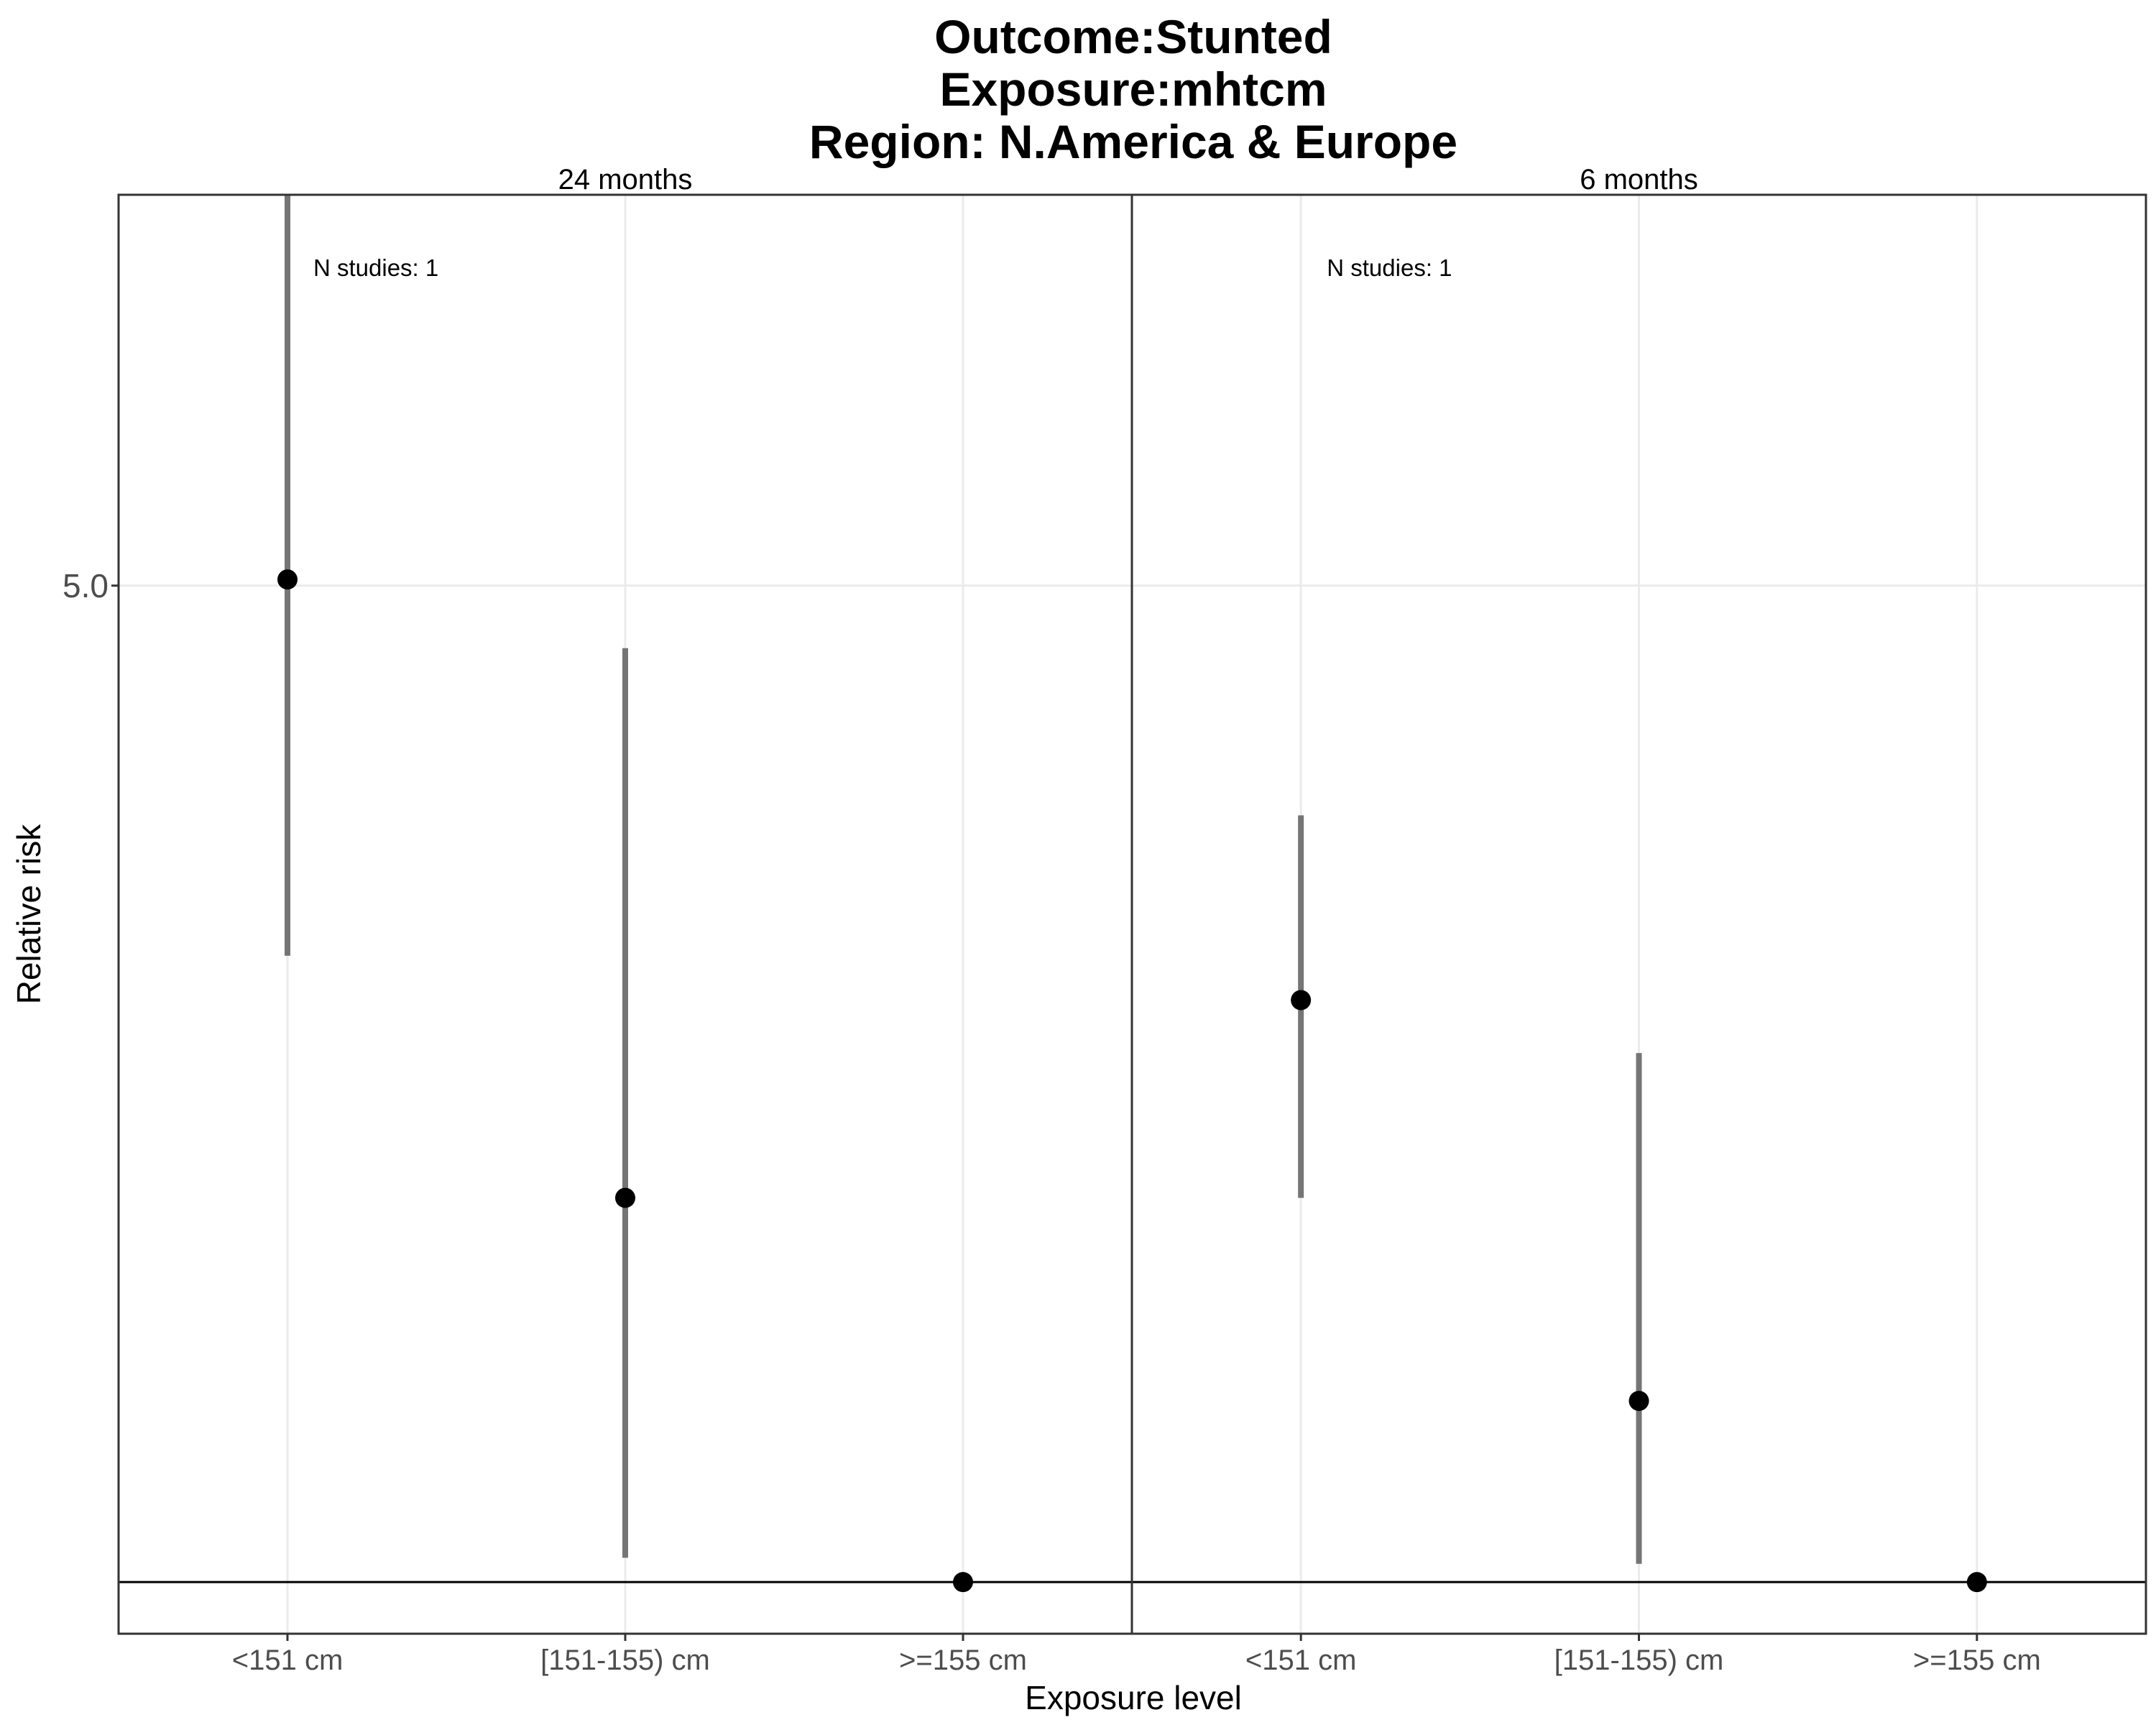 The height and width of the screenshot is (1725, 2156). I want to click on facet-strip-label: 24 months, so click(625, 180).